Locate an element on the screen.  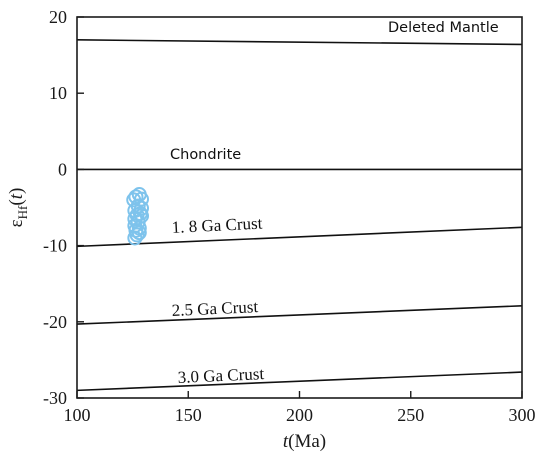
reference-line-label: 3.0 Ga Crust is located at coordinates (220, 375).